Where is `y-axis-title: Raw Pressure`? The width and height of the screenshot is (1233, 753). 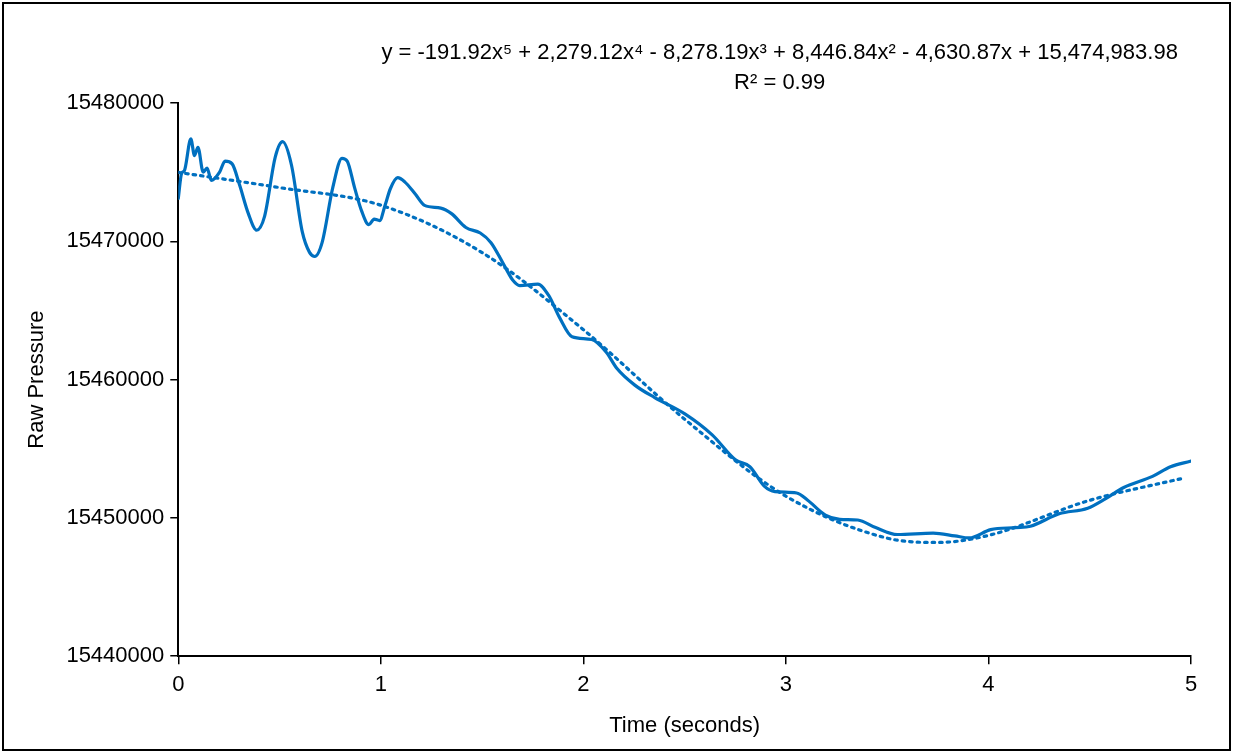 y-axis-title: Raw Pressure is located at coordinates (36, 379).